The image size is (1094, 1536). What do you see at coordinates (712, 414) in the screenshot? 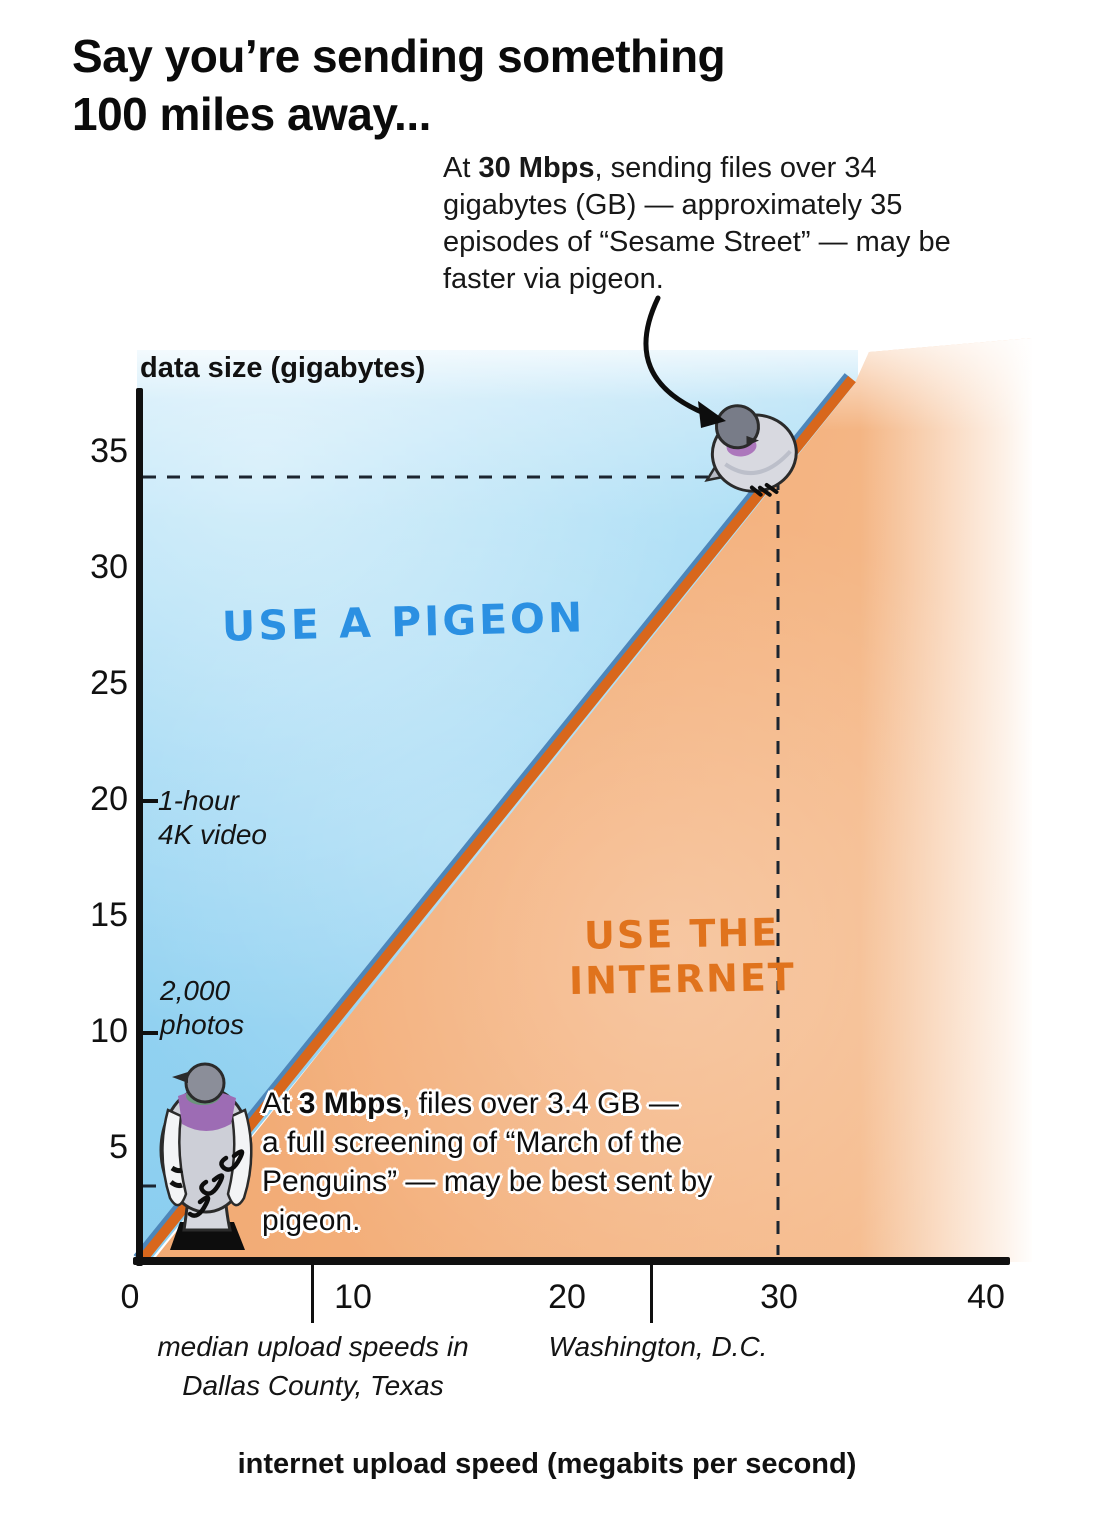
I see `arrow-head-icon` at bounding box center [712, 414].